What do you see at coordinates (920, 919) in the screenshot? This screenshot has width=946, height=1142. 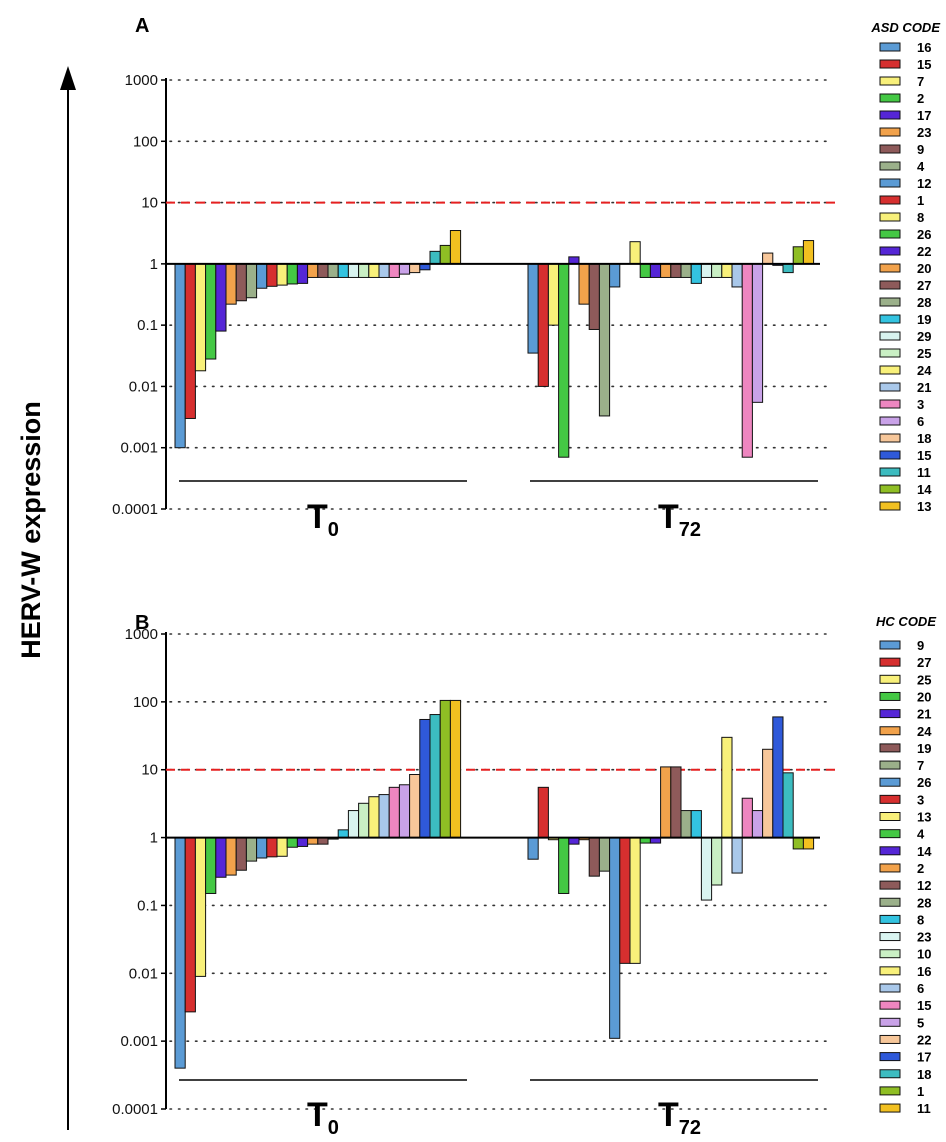 I see `legend-label: 8` at bounding box center [920, 919].